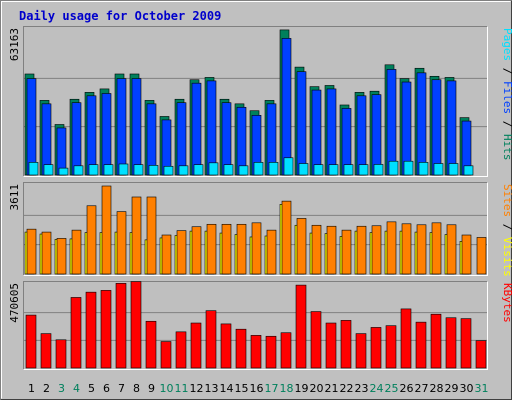  What do you see at coordinates (106, 388) in the screenshot?
I see `day-label-6: 6` at bounding box center [106, 388].